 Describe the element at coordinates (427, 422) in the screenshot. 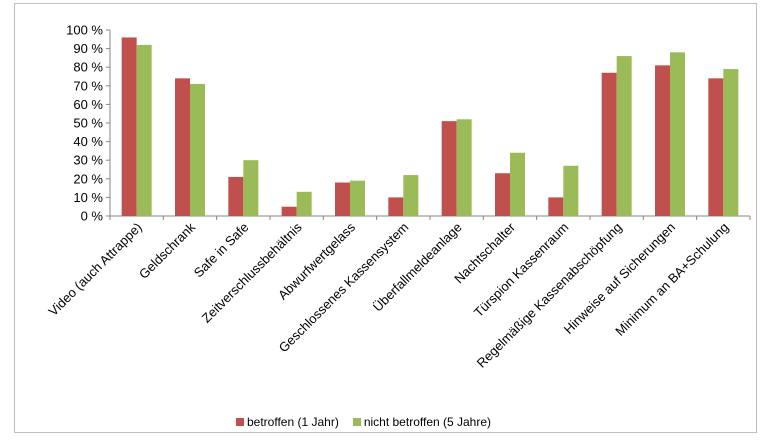

I see `legend-label-series-2: nicht betroffen (5 Jahre)` at that location.